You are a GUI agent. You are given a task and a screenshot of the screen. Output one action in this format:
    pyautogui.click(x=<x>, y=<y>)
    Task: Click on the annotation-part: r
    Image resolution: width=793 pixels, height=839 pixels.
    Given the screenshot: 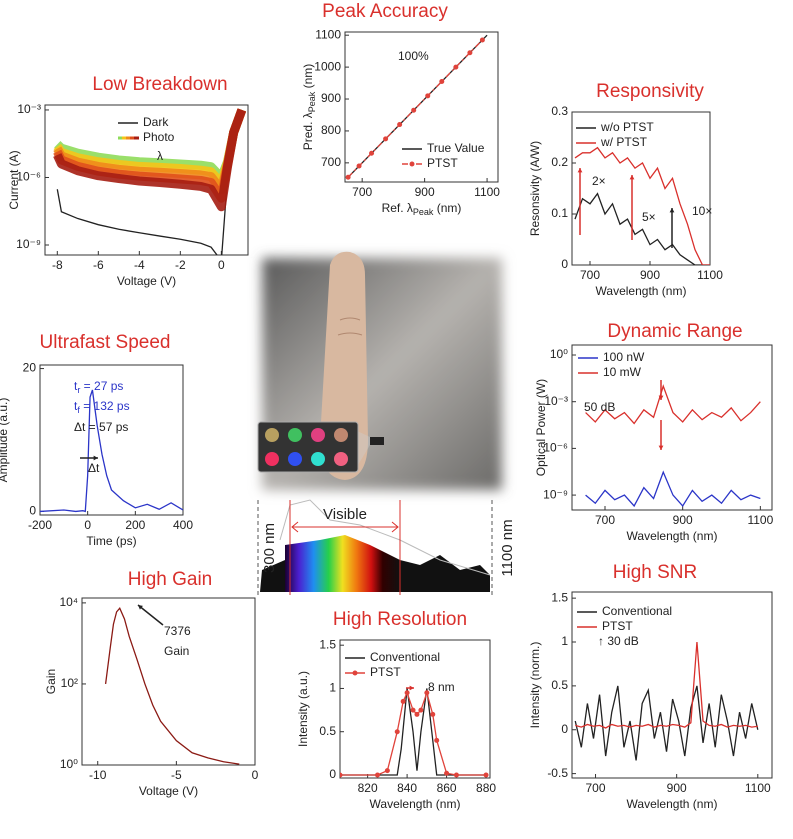 What is the action you would take?
    pyautogui.click(x=78, y=390)
    